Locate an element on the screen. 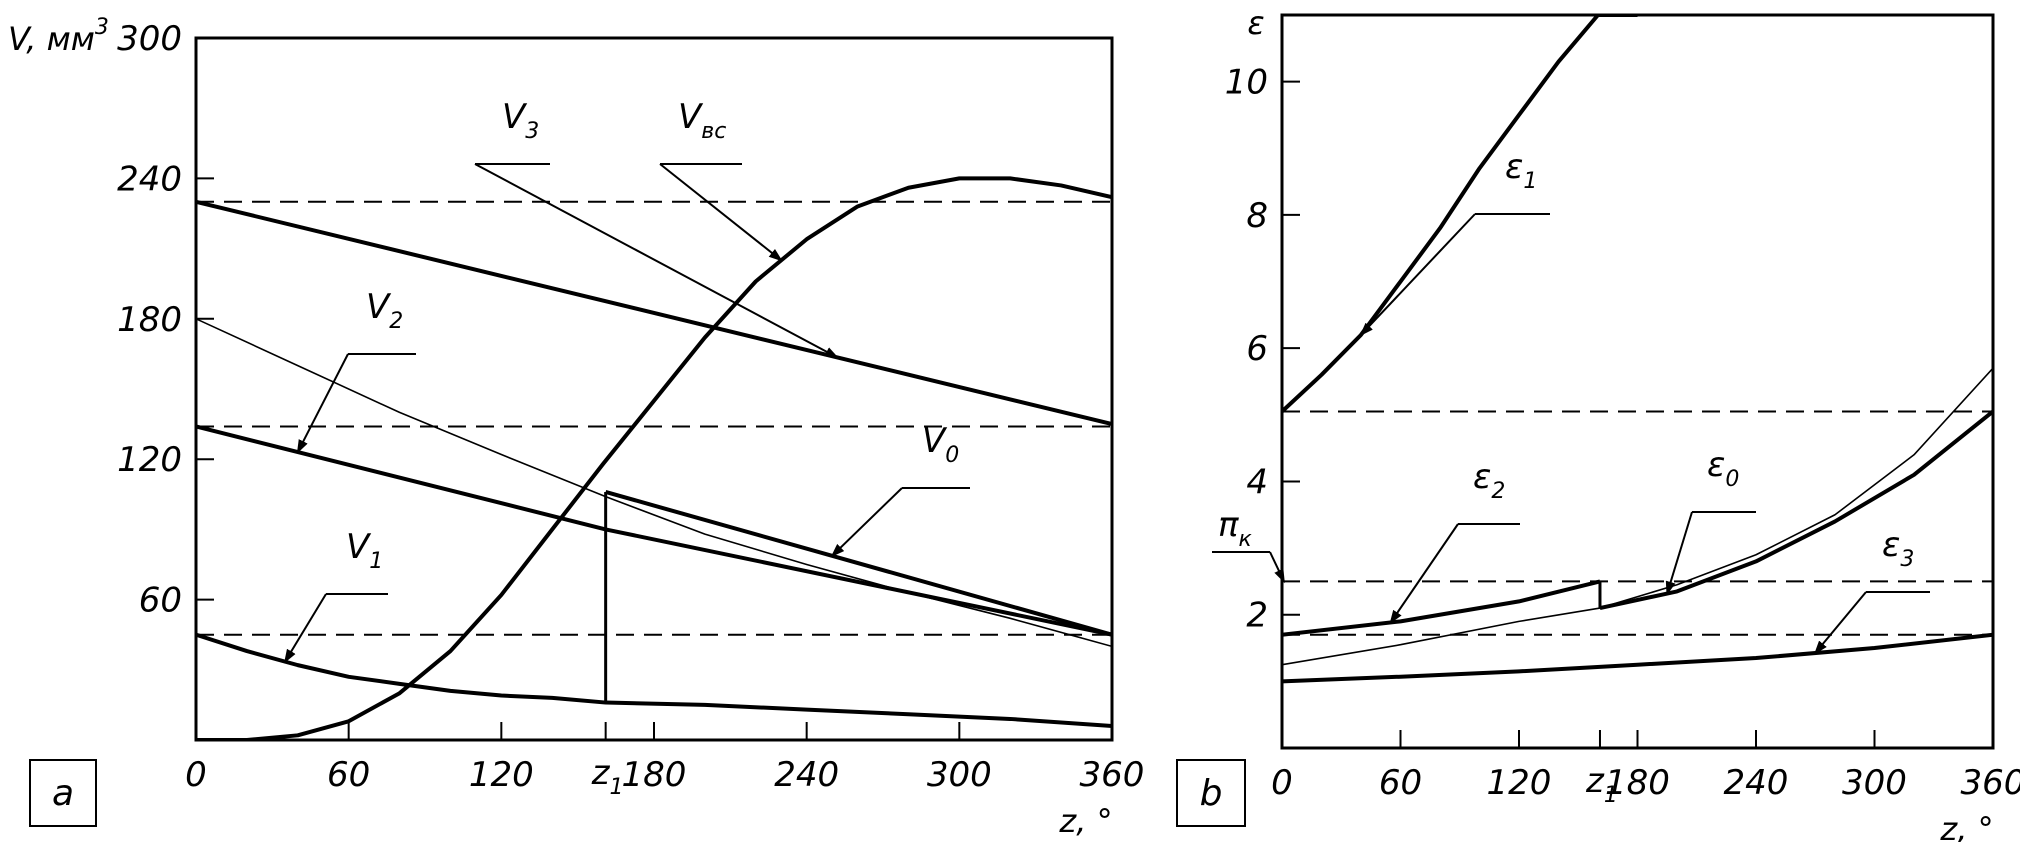  series-line-ε2 is located at coordinates (1441, 608).